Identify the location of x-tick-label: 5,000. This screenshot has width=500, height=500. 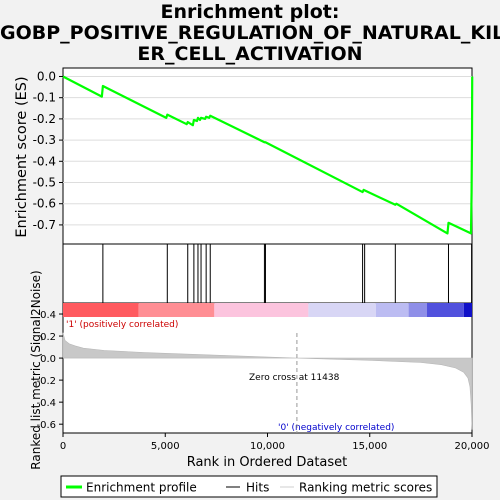
(165, 446).